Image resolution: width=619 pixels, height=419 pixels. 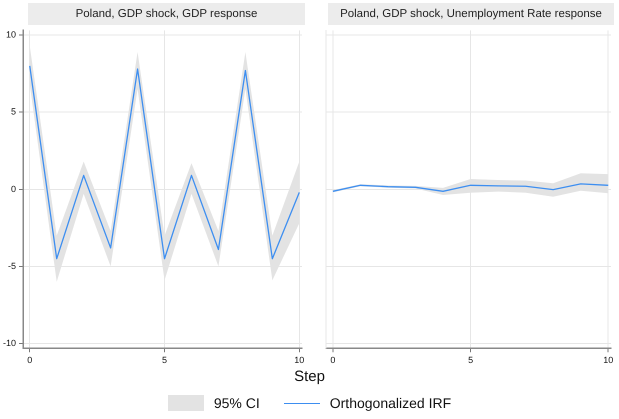 I want to click on x-axis-title: Step, so click(x=309, y=376).